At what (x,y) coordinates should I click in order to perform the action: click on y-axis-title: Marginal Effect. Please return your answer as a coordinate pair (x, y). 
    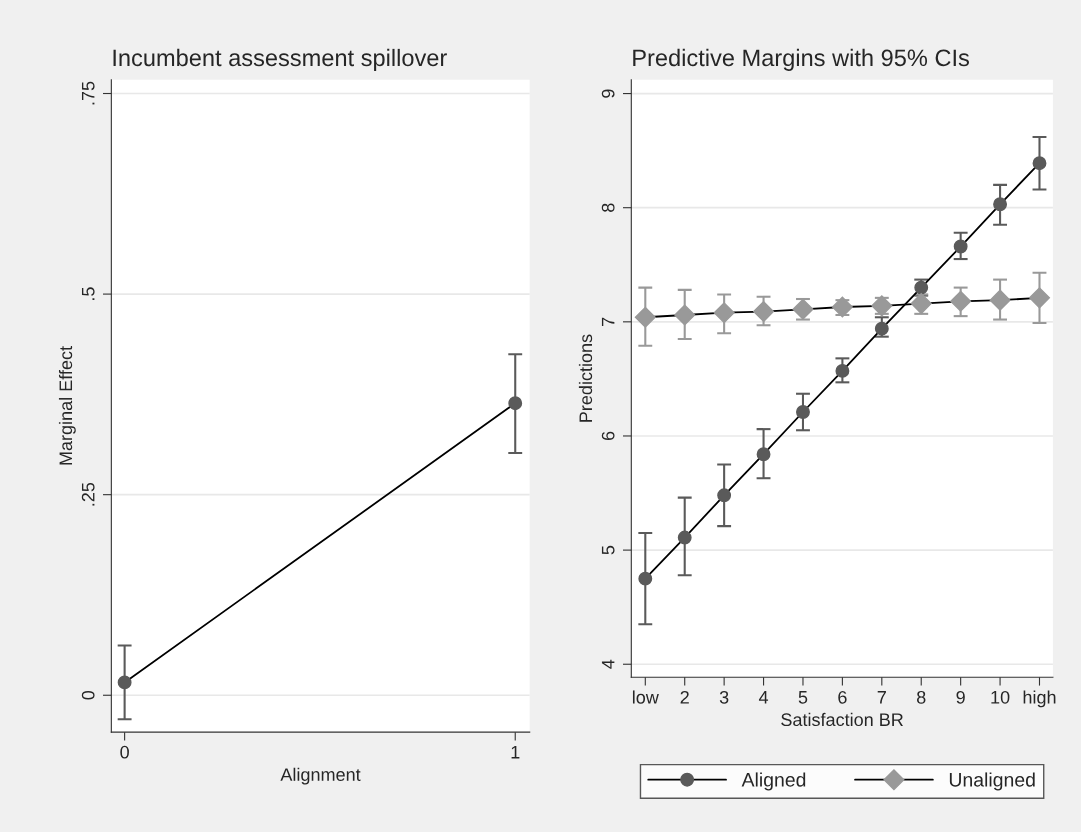
    Looking at the image, I should click on (67, 405).